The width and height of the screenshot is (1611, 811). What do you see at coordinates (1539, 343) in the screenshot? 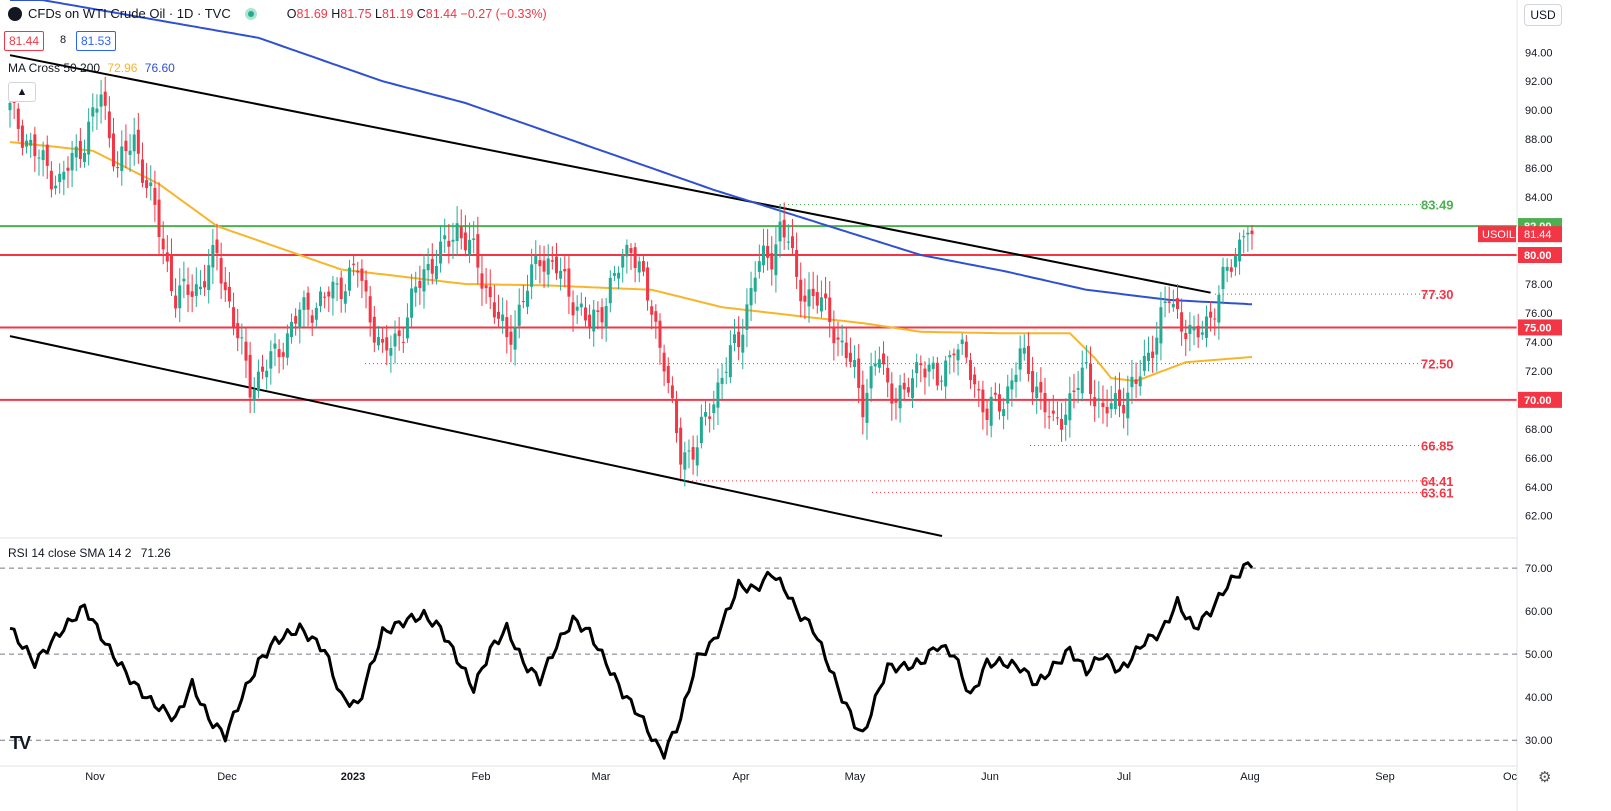
I see `price-tick-label: 74.00` at bounding box center [1539, 343].